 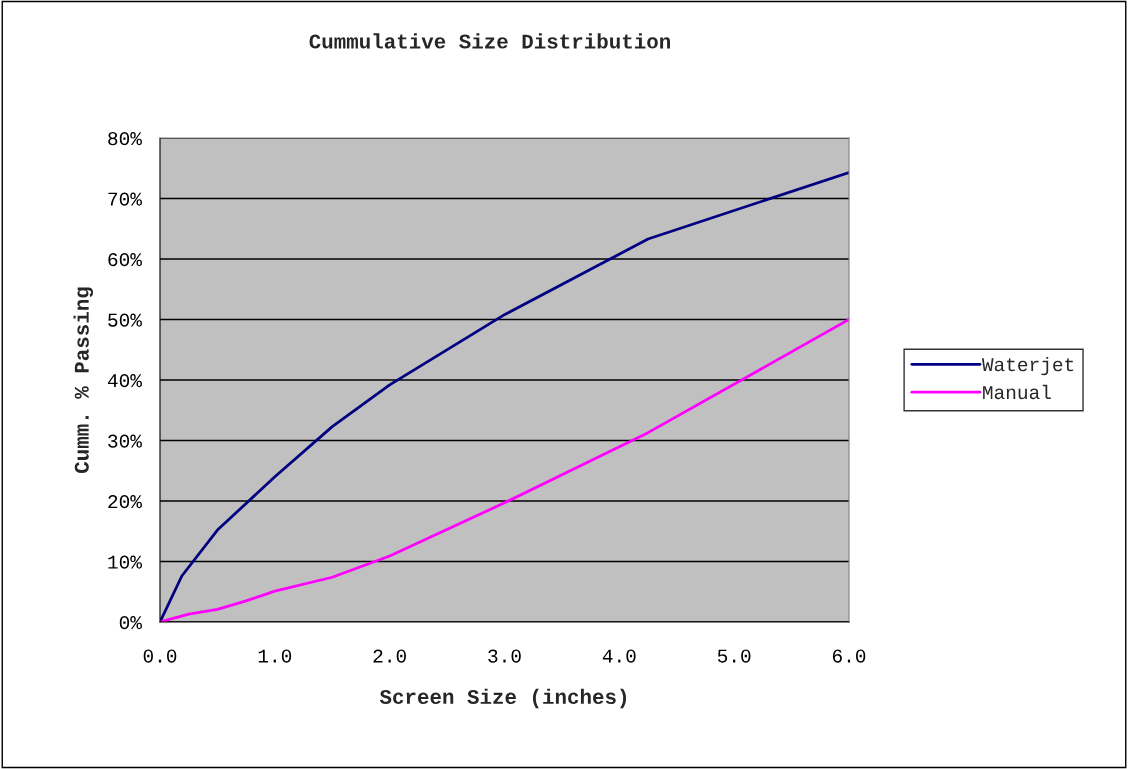 What do you see at coordinates (503, 698) in the screenshot?
I see `x-axis-title: Screen Size (inches)` at bounding box center [503, 698].